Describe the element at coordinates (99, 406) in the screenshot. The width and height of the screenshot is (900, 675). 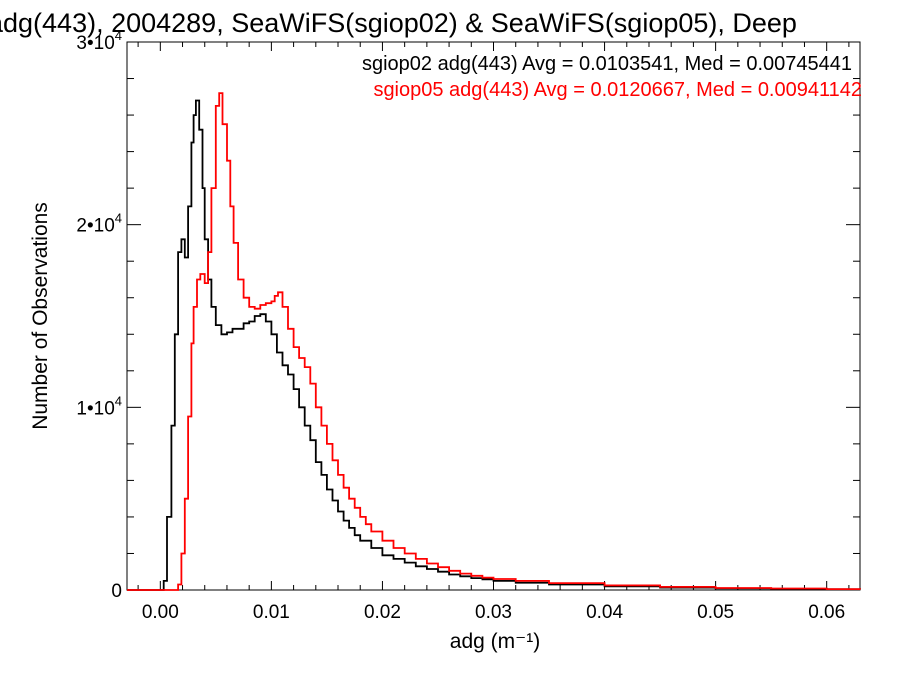
I see `y-tick-label: 1•104` at that location.